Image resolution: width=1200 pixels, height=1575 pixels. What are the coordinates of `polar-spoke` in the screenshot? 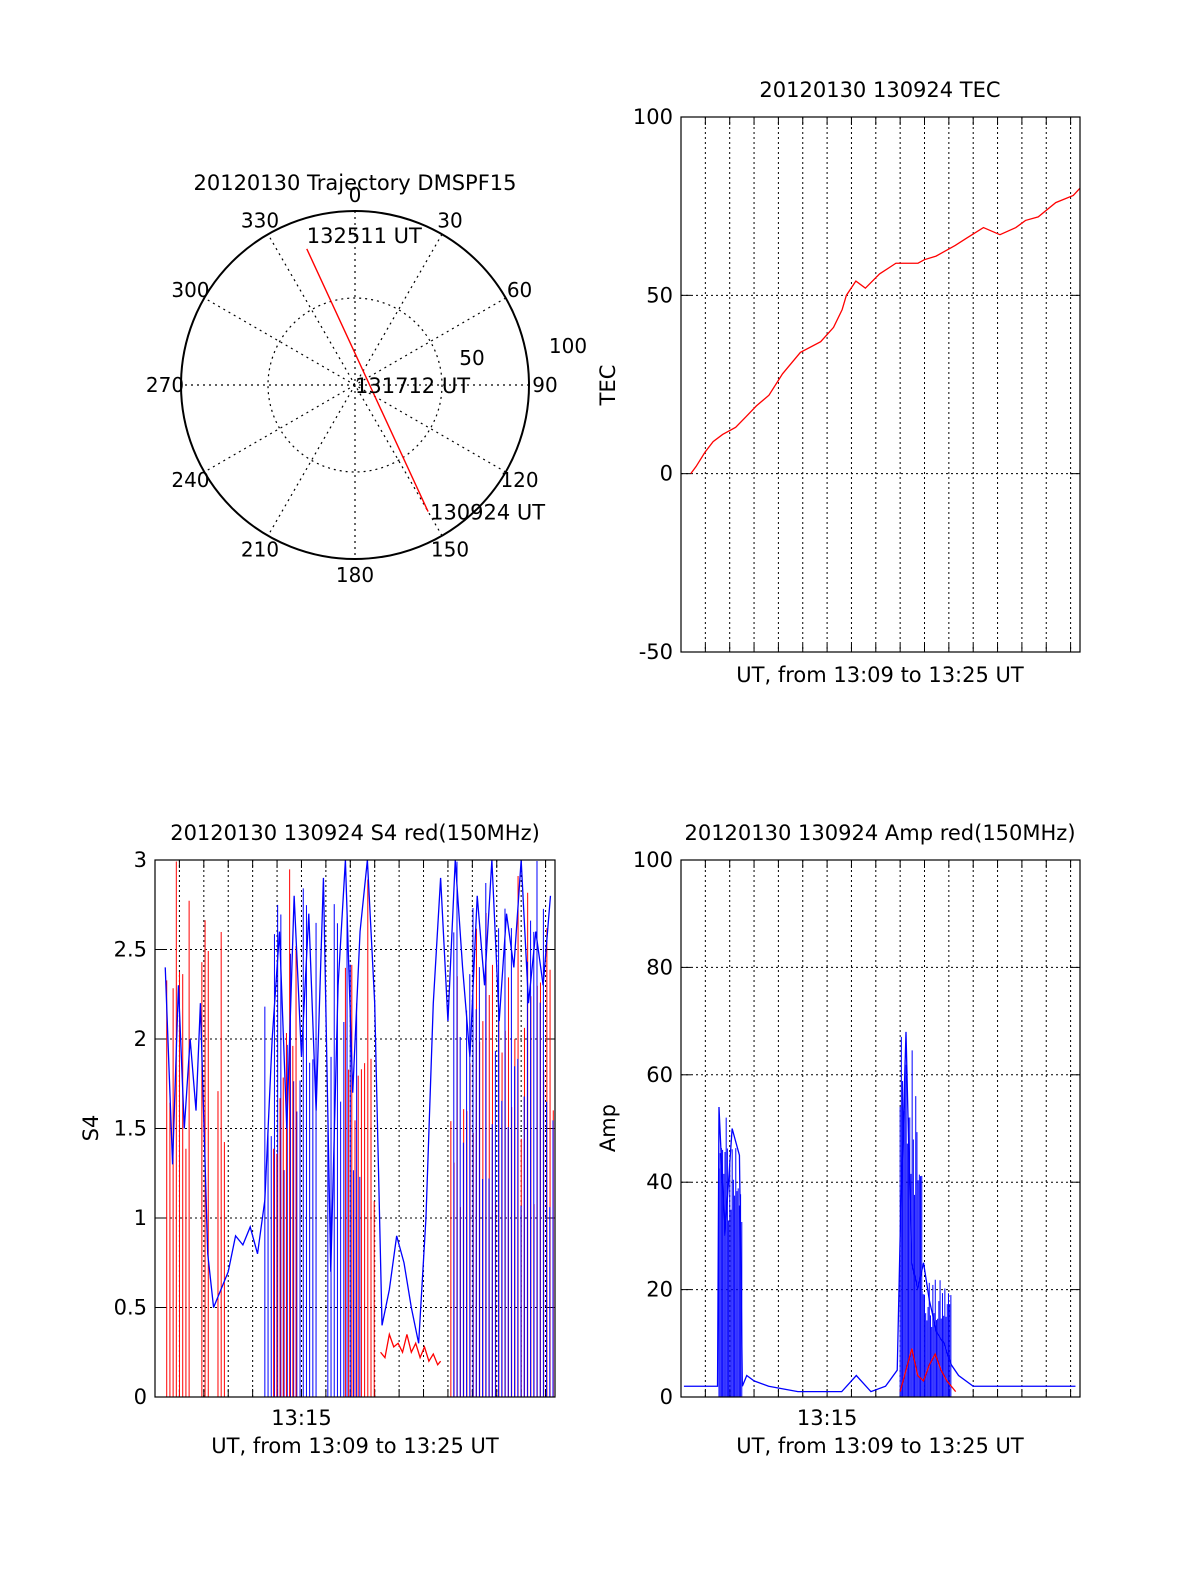 It's located at (355, 385).